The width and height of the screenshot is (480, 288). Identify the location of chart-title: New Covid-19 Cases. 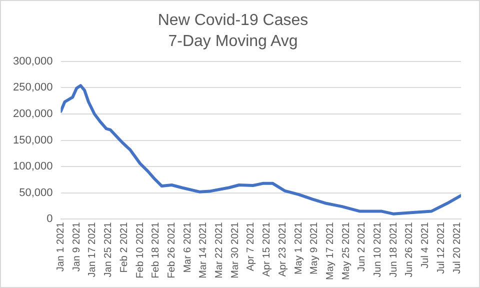
(233, 21).